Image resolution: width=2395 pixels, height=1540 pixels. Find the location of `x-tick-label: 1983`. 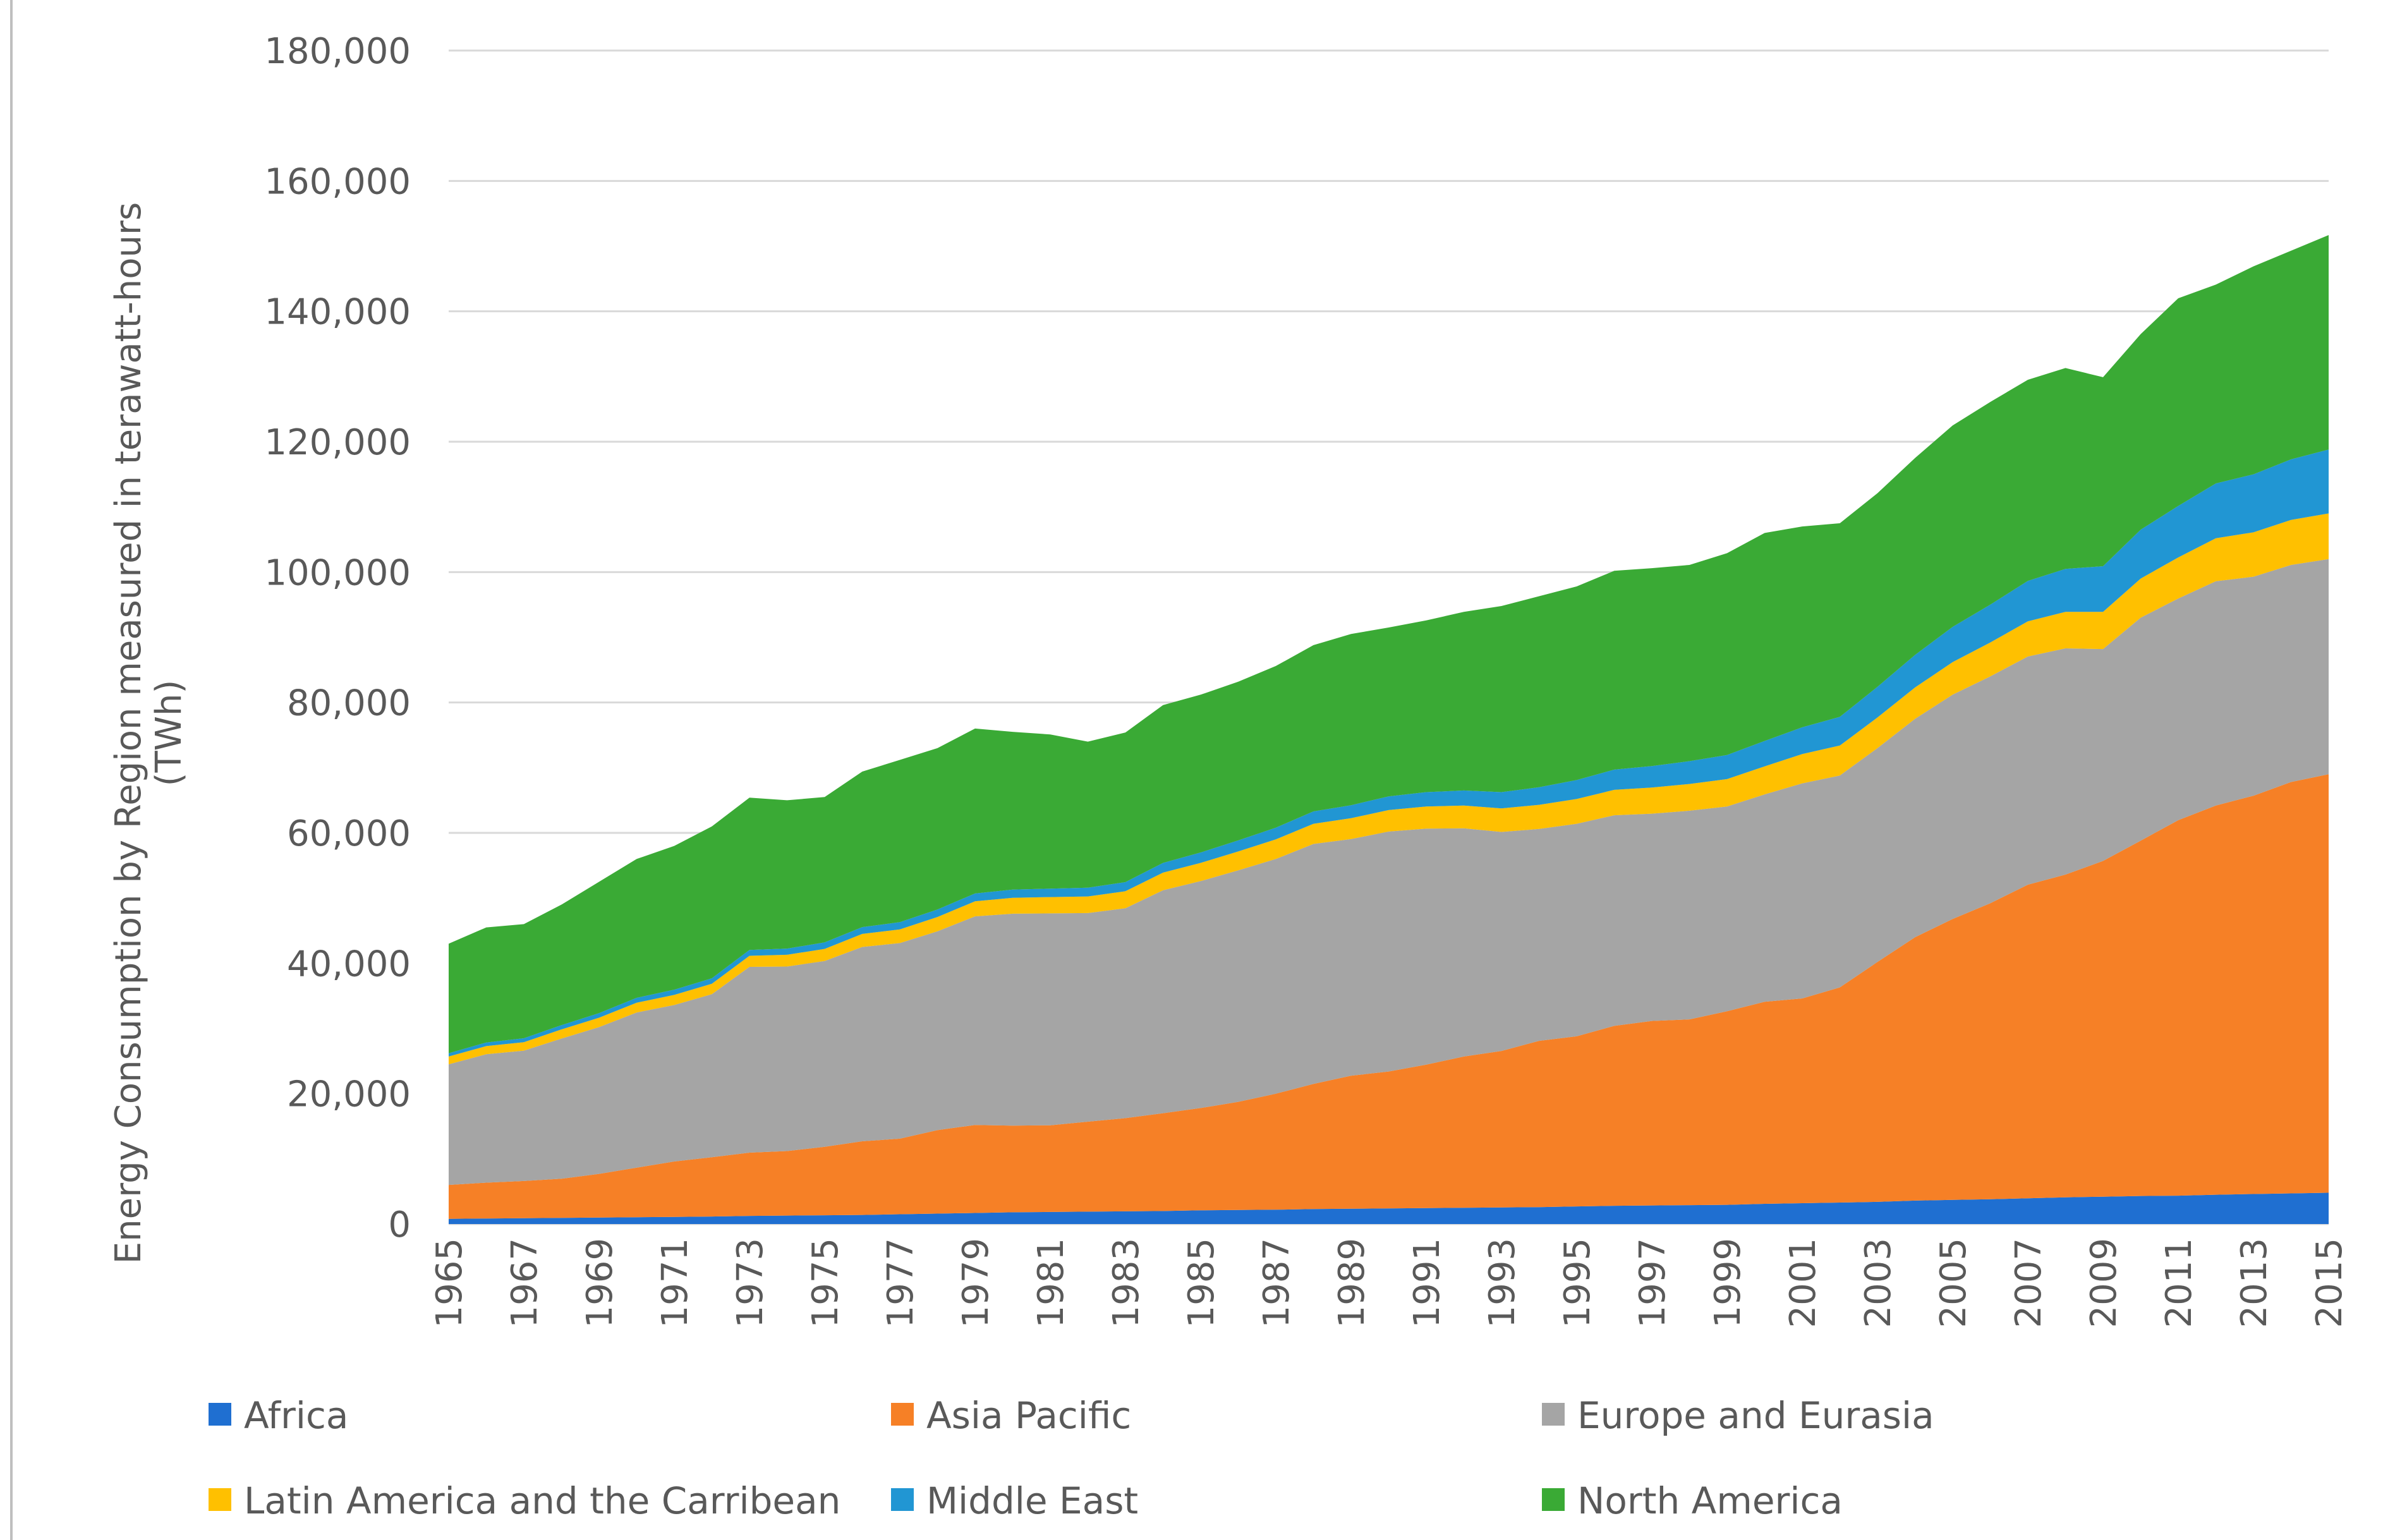

x-tick-label: 1983 is located at coordinates (1126, 1283).